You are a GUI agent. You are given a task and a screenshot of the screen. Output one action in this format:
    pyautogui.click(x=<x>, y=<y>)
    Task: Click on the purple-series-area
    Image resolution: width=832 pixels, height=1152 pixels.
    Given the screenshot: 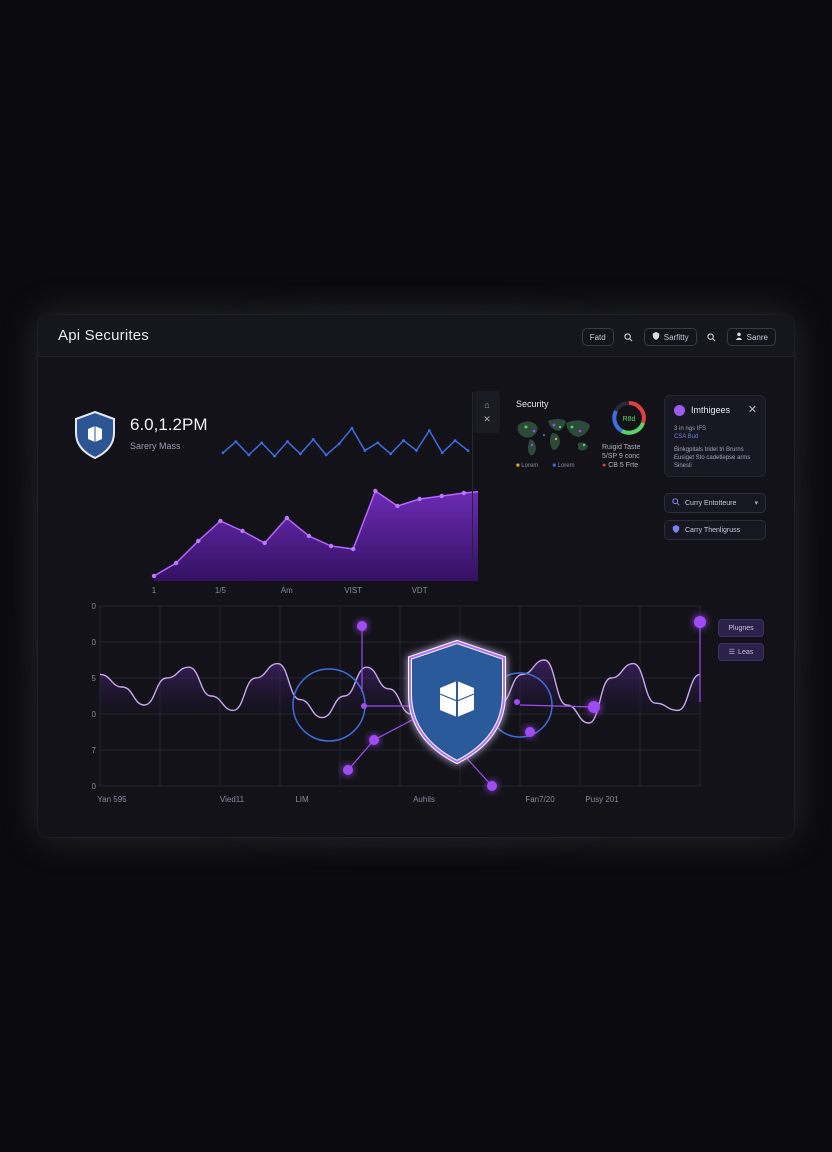 What is the action you would take?
    pyautogui.click(x=316, y=536)
    